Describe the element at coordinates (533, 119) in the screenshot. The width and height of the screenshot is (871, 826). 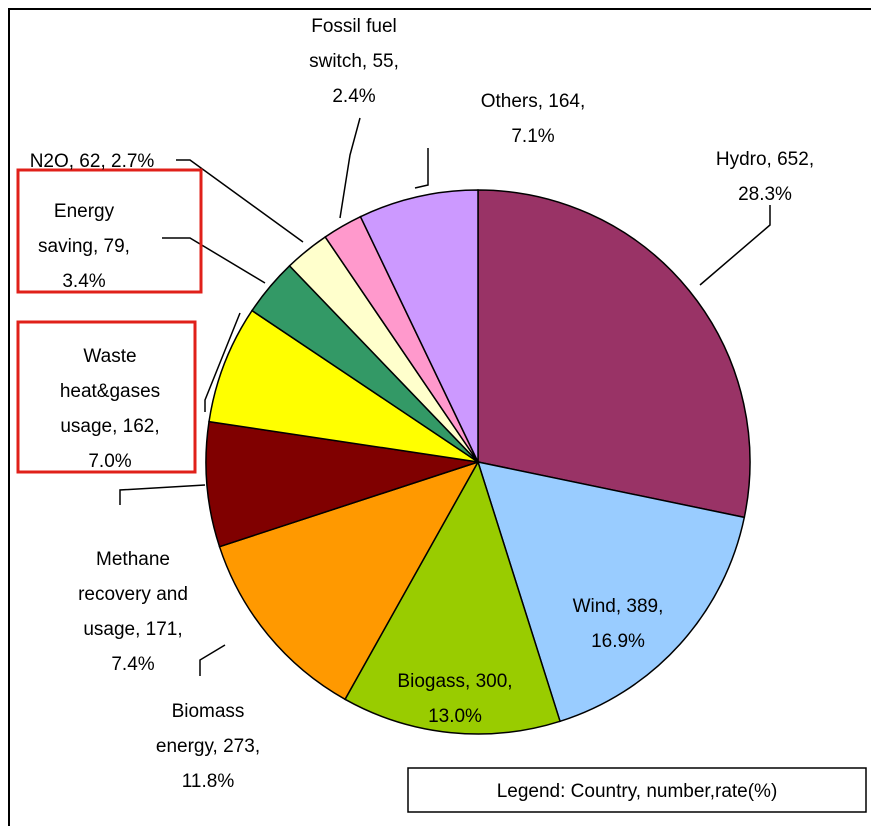
I see `data-label: Others, 164, 7.1%` at that location.